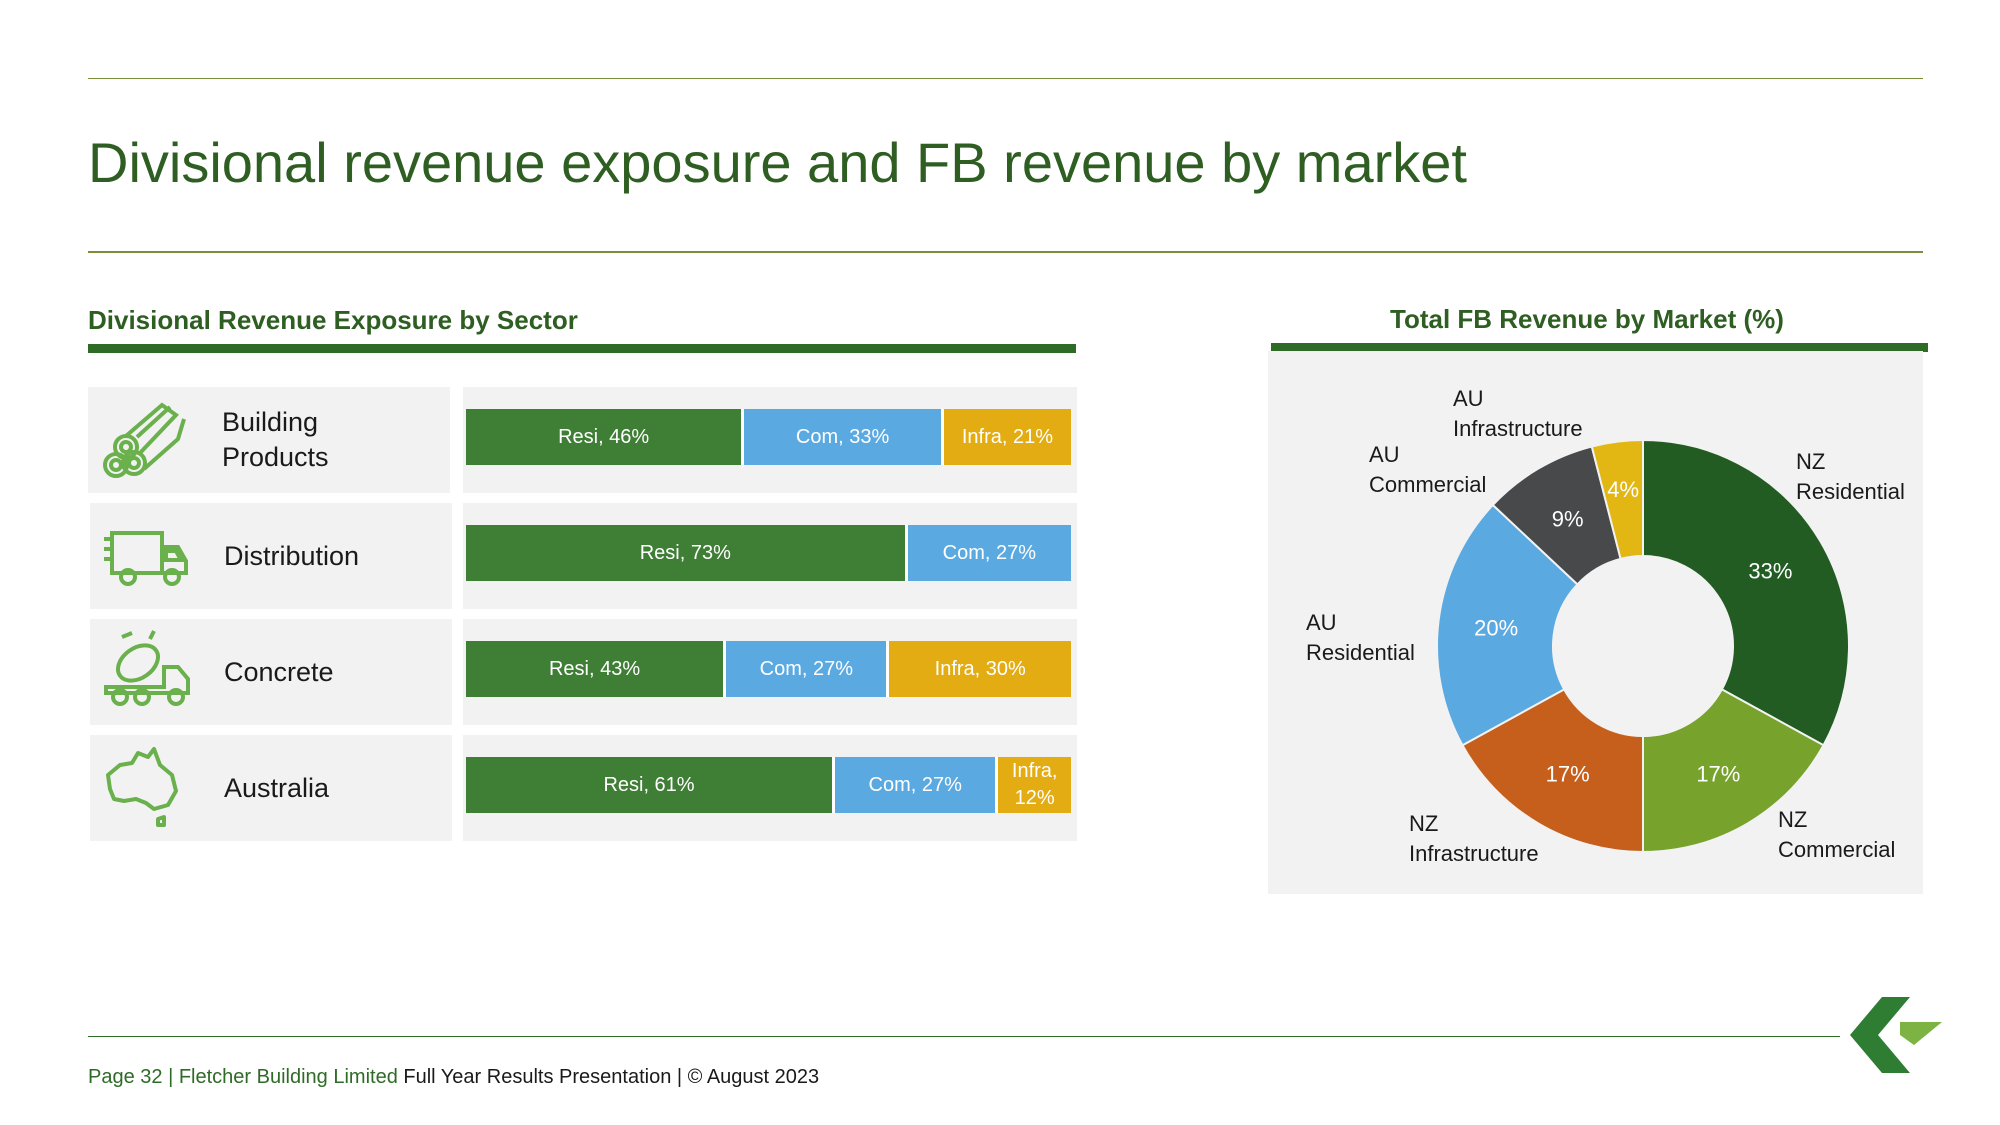 The width and height of the screenshot is (2000, 1125). I want to click on stacked-bar-card: Resi, 73% Com, 27%, so click(770, 556).